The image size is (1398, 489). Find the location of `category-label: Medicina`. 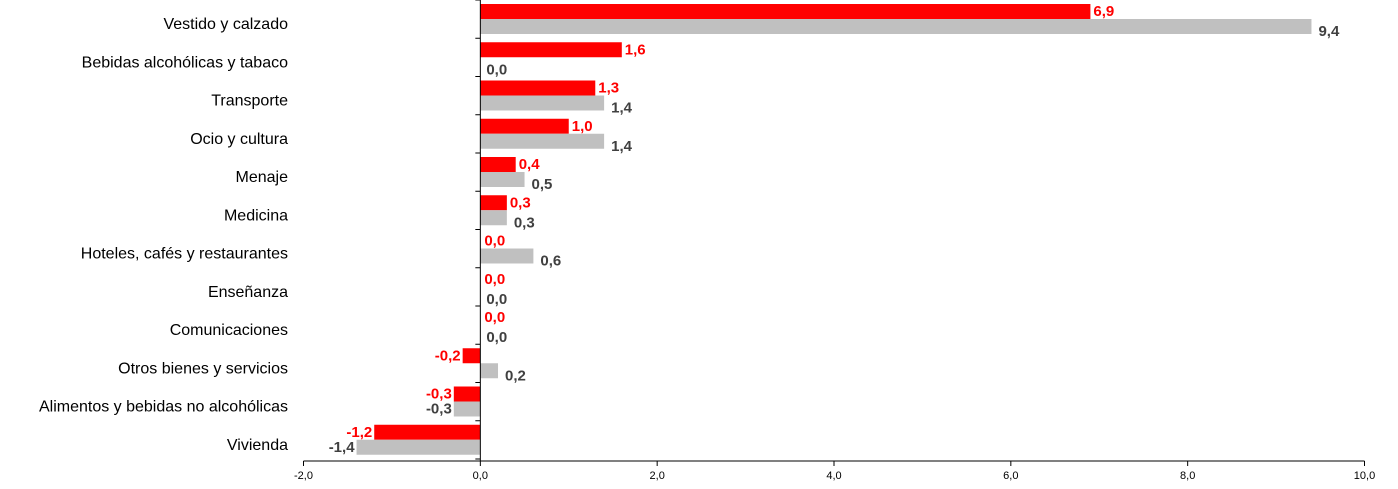

category-label: Medicina is located at coordinates (256, 215).